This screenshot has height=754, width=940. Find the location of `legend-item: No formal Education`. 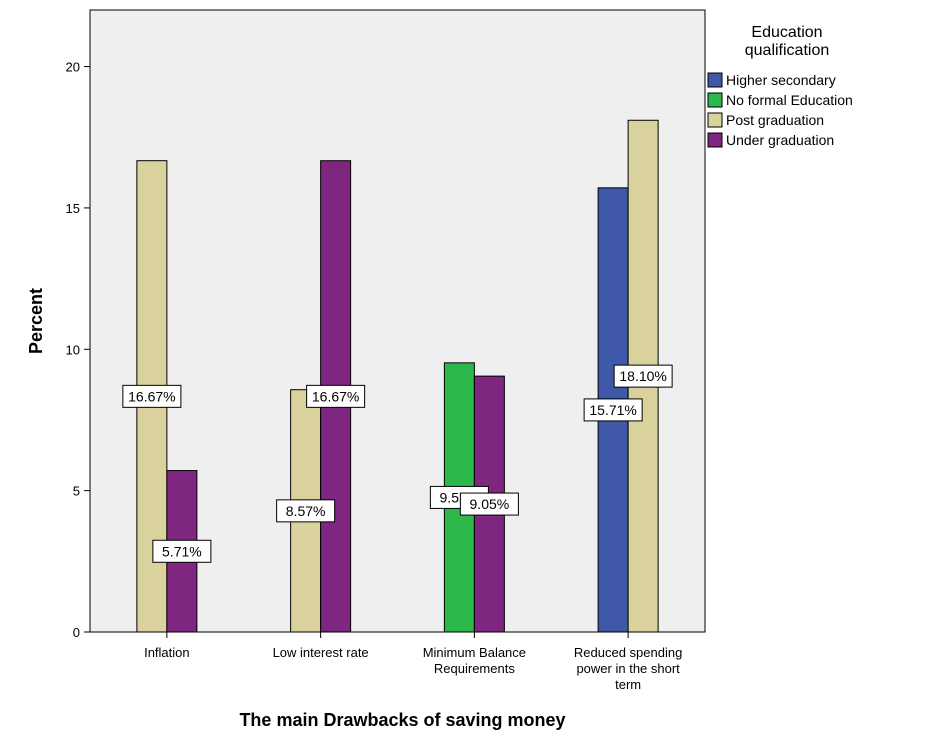

legend-item: No formal Education is located at coordinates (780, 100).